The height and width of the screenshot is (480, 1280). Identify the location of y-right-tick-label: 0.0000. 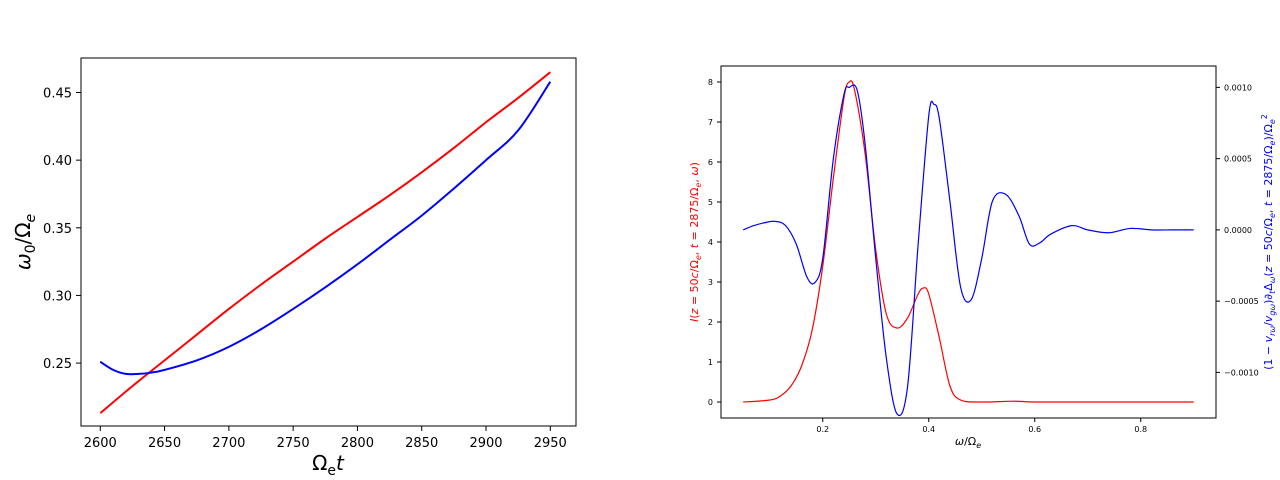
(1238, 230).